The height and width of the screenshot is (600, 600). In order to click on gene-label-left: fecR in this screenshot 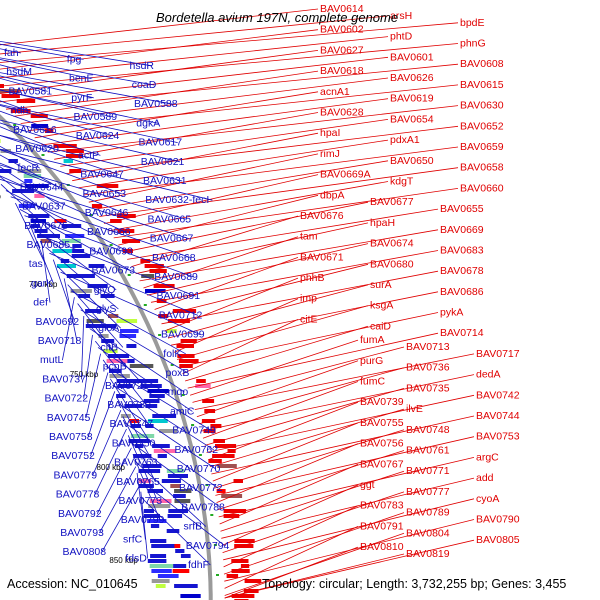, I will do `click(29, 168)`.